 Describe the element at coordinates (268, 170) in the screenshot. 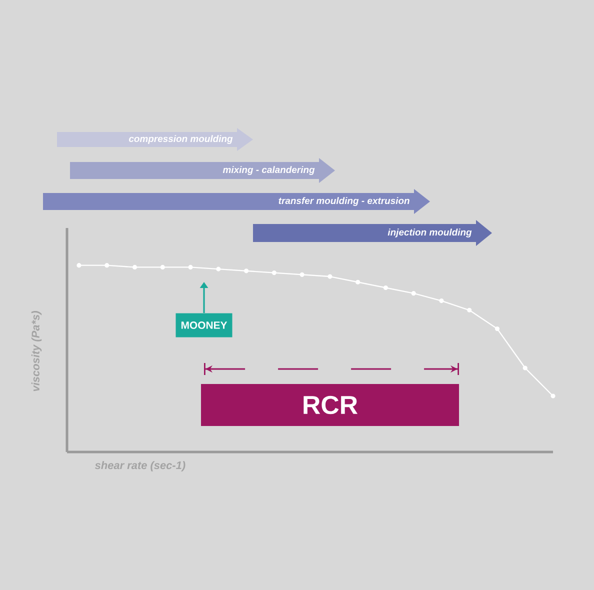

I see `text: mixing - calandering` at that location.